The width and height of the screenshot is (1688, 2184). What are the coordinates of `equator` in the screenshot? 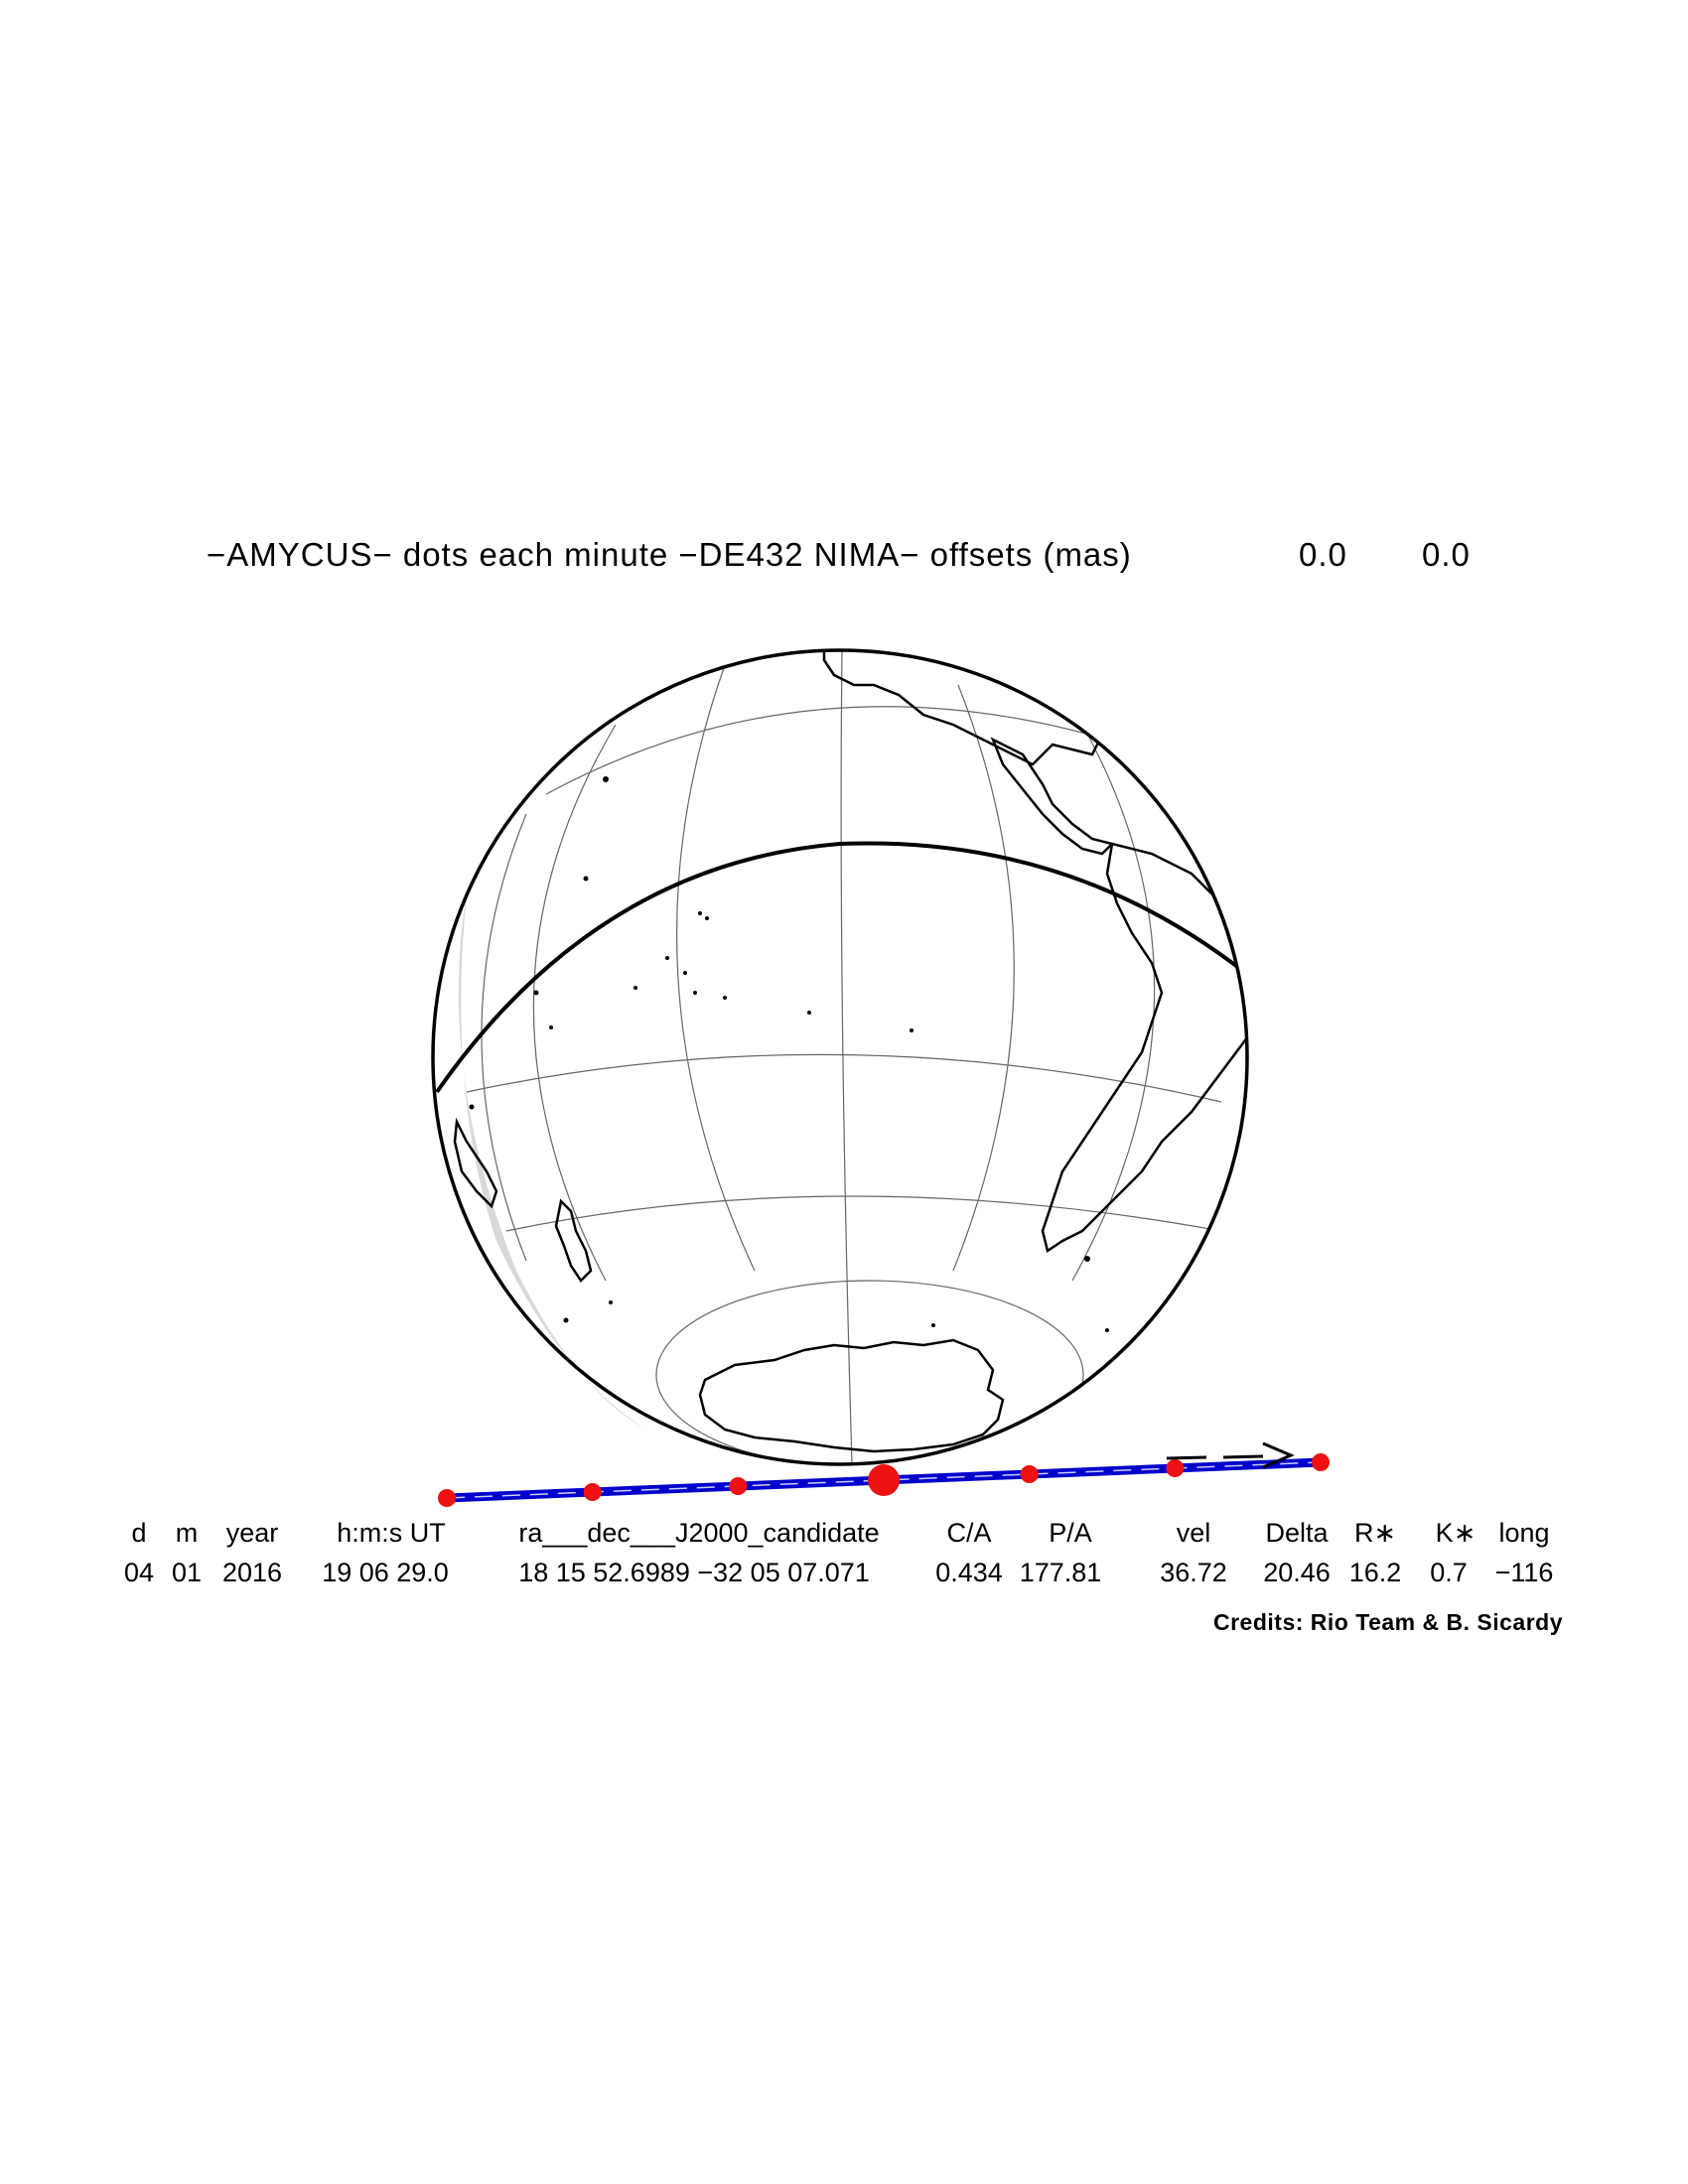 It's located at (841, 967).